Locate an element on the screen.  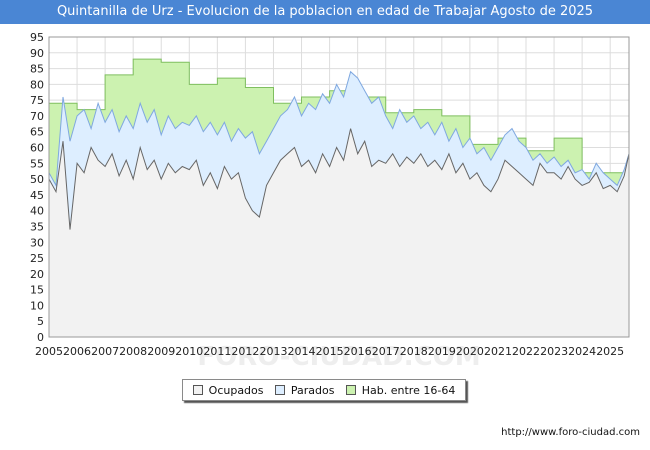
legend-item-parados: Parados is located at coordinates (304, 390).